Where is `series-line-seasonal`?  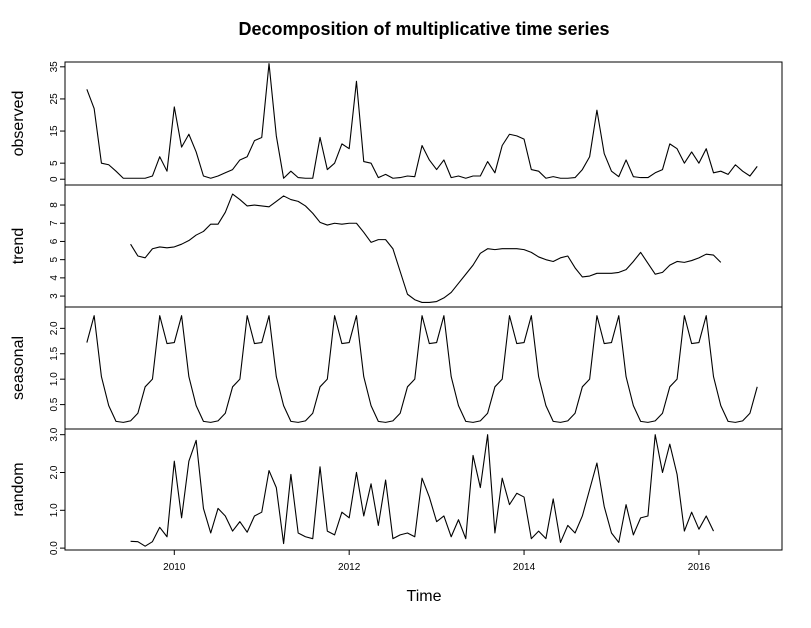
series-line-seasonal is located at coordinates (422, 369).